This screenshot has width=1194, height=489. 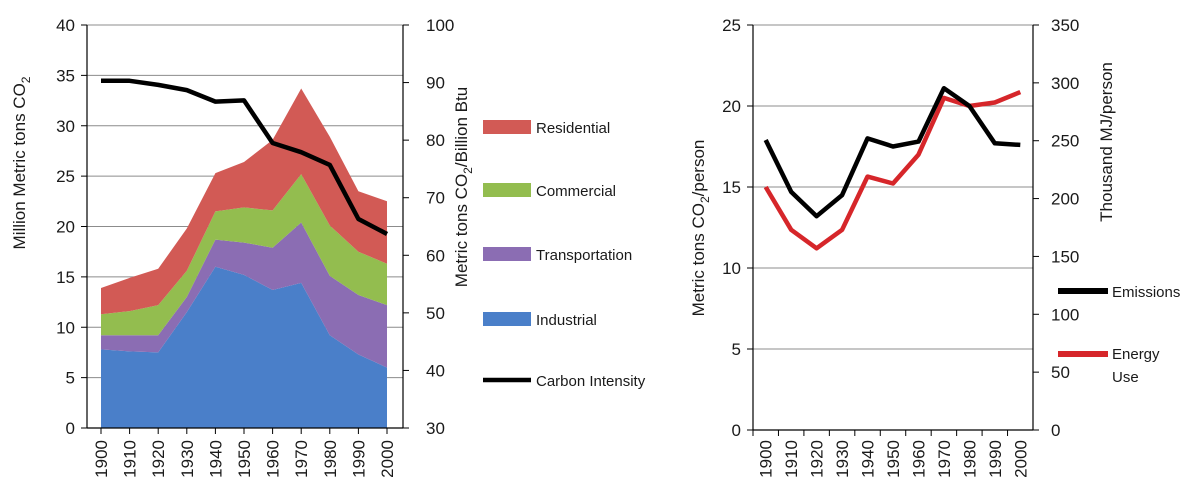 I want to click on right-y-tick-labels: 0 5 10 15 20 25, so click(x=737, y=228).